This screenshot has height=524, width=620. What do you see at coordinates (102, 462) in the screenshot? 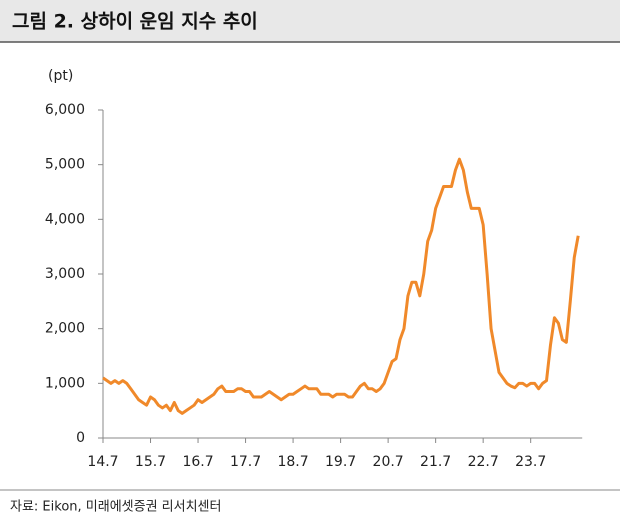
I see `x-tick-label: 14.7` at bounding box center [102, 462].